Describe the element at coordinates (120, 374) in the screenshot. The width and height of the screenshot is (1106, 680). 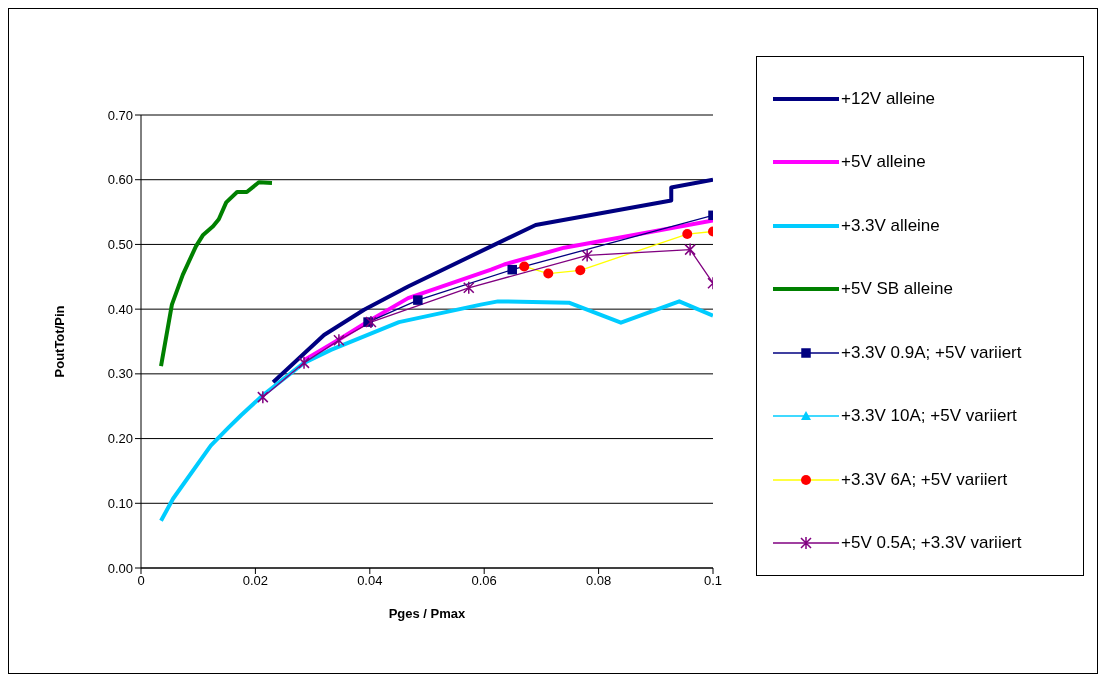
I see `y-tick-label: 0.30` at that location.